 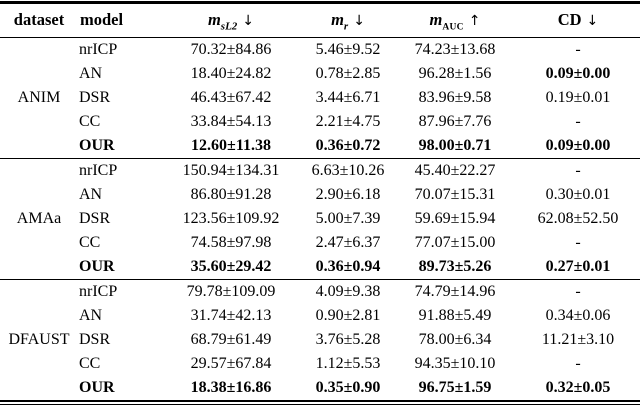 I want to click on mauc-cell: 77.07±15.00, so click(x=455, y=242).